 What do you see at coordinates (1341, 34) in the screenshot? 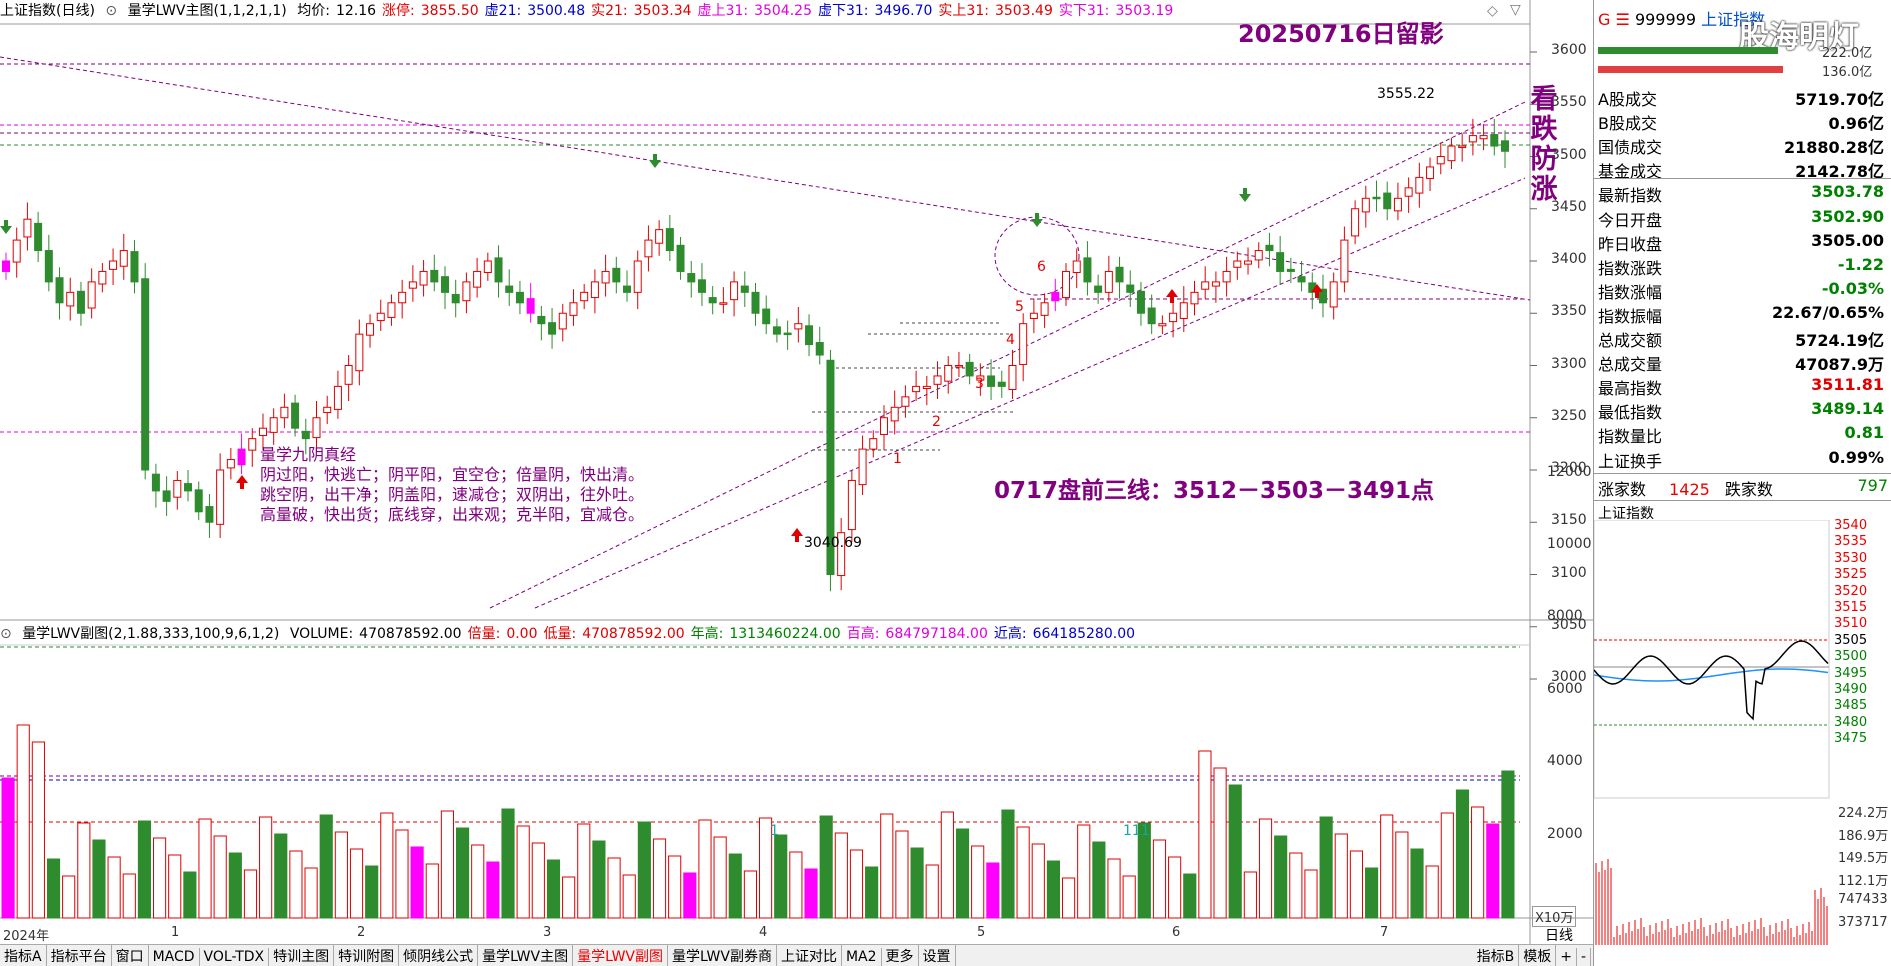
I see `top-title: 20250716日留影` at bounding box center [1341, 34].